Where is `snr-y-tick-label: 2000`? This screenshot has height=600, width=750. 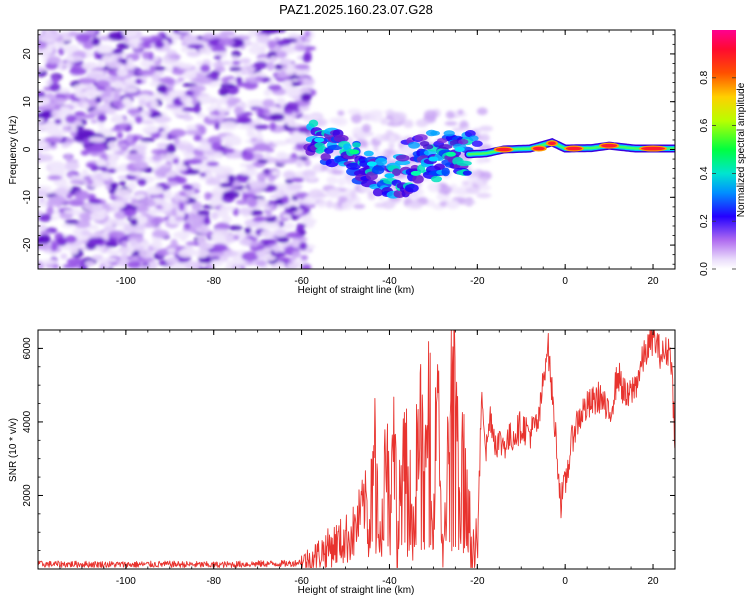
snr-y-tick-label: 2000 is located at coordinates (27, 495).